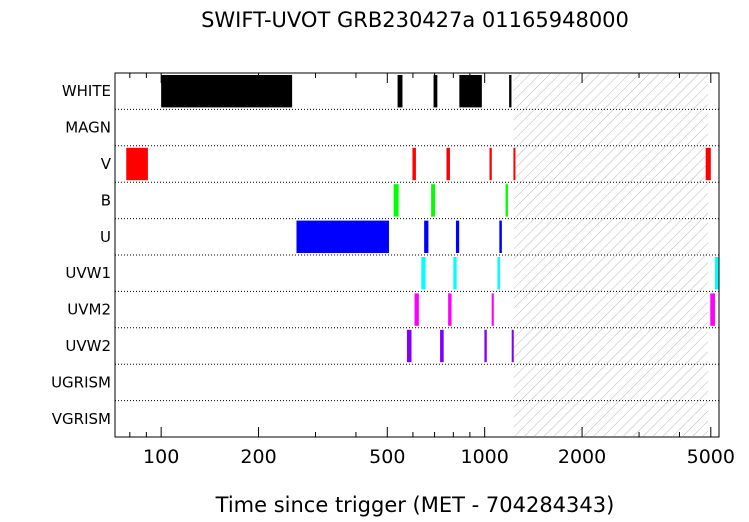  I want to click on row-label-u: U, so click(105, 237).